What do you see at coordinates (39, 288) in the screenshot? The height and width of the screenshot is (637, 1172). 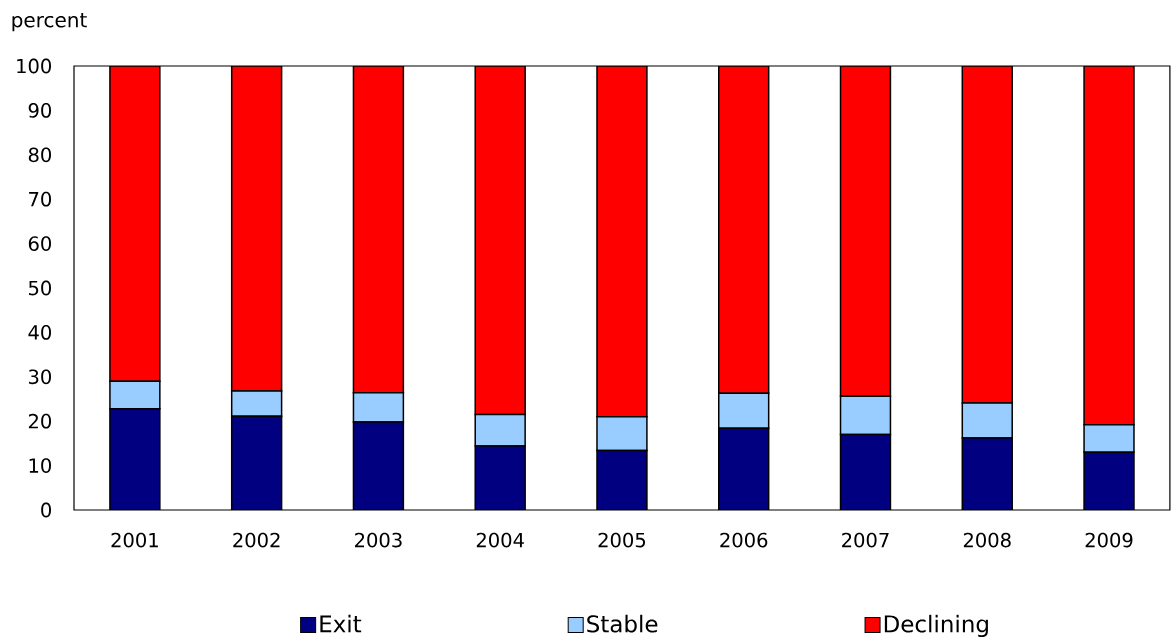 I see `y-tick-label: 50` at bounding box center [39, 288].